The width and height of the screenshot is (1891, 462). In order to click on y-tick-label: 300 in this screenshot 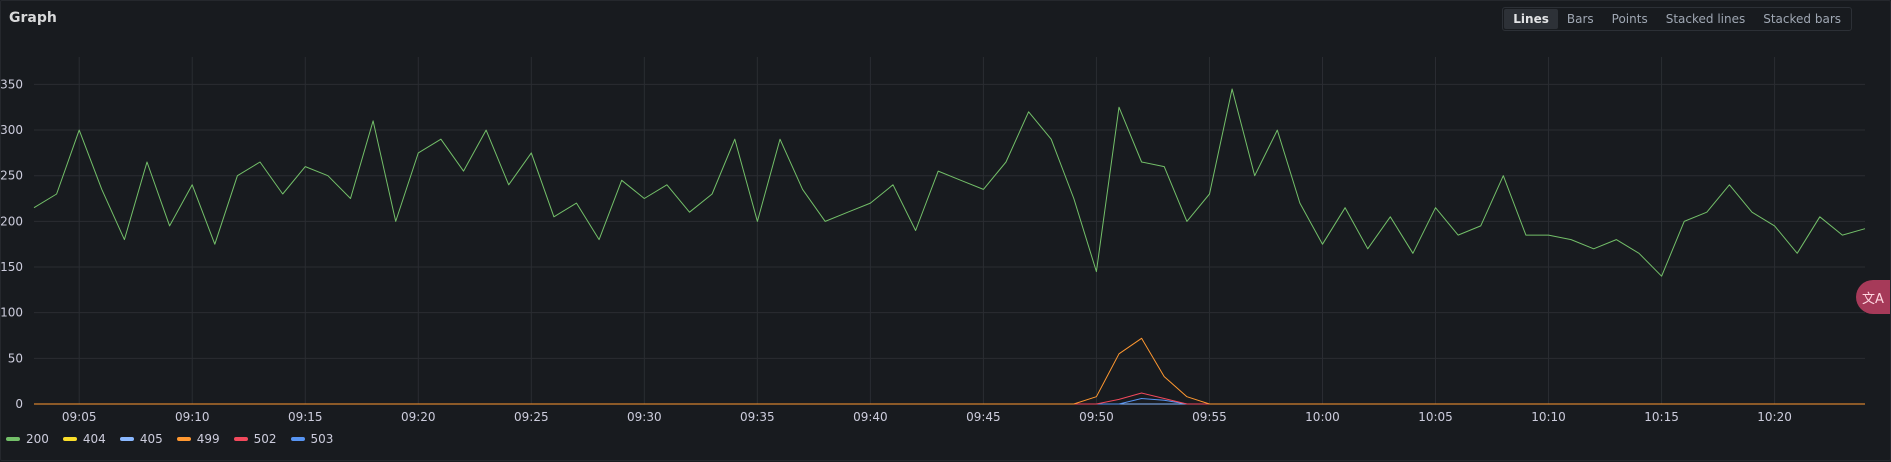, I will do `click(12, 130)`.